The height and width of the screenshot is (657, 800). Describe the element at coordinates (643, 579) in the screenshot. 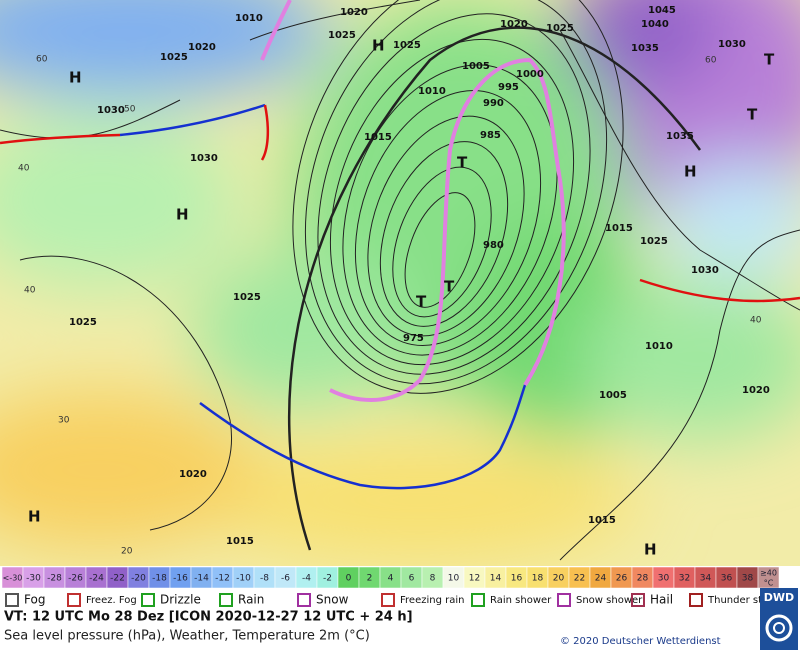

I see `colorbar-label: 28` at that location.